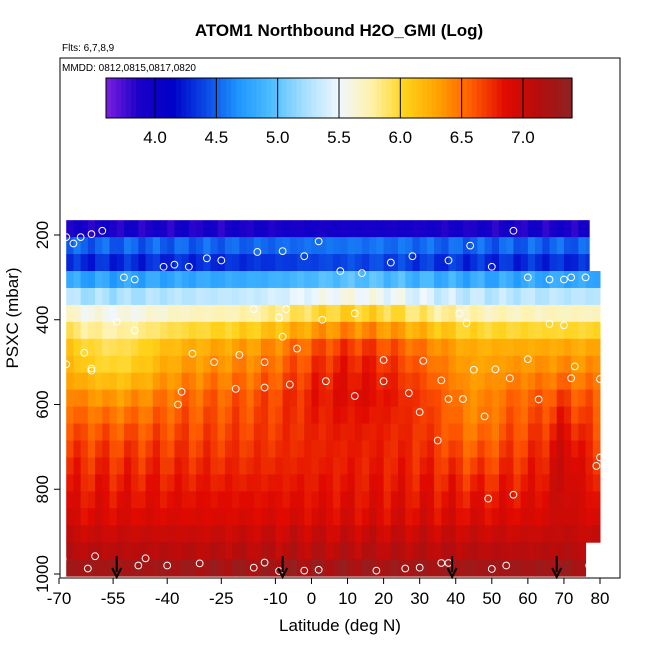 This screenshot has width=650, height=650. I want to click on y-tick-label: 1000, so click(42, 574).